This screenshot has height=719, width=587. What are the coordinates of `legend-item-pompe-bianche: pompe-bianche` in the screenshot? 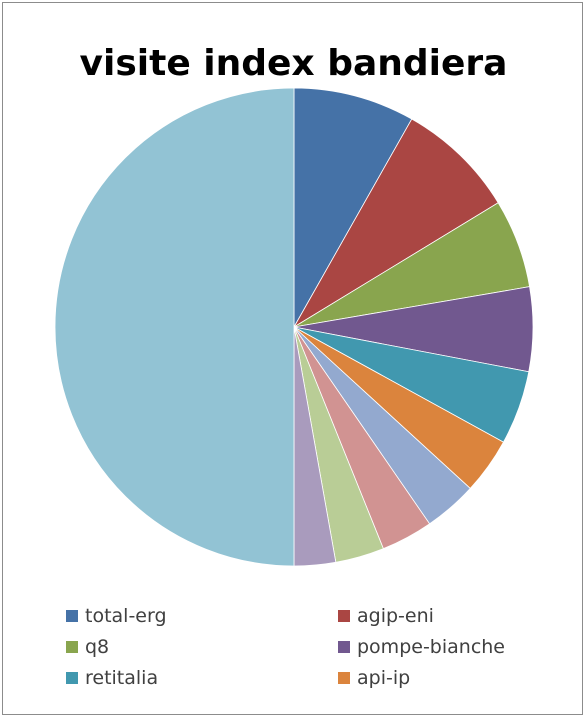 It's located at (452, 647).